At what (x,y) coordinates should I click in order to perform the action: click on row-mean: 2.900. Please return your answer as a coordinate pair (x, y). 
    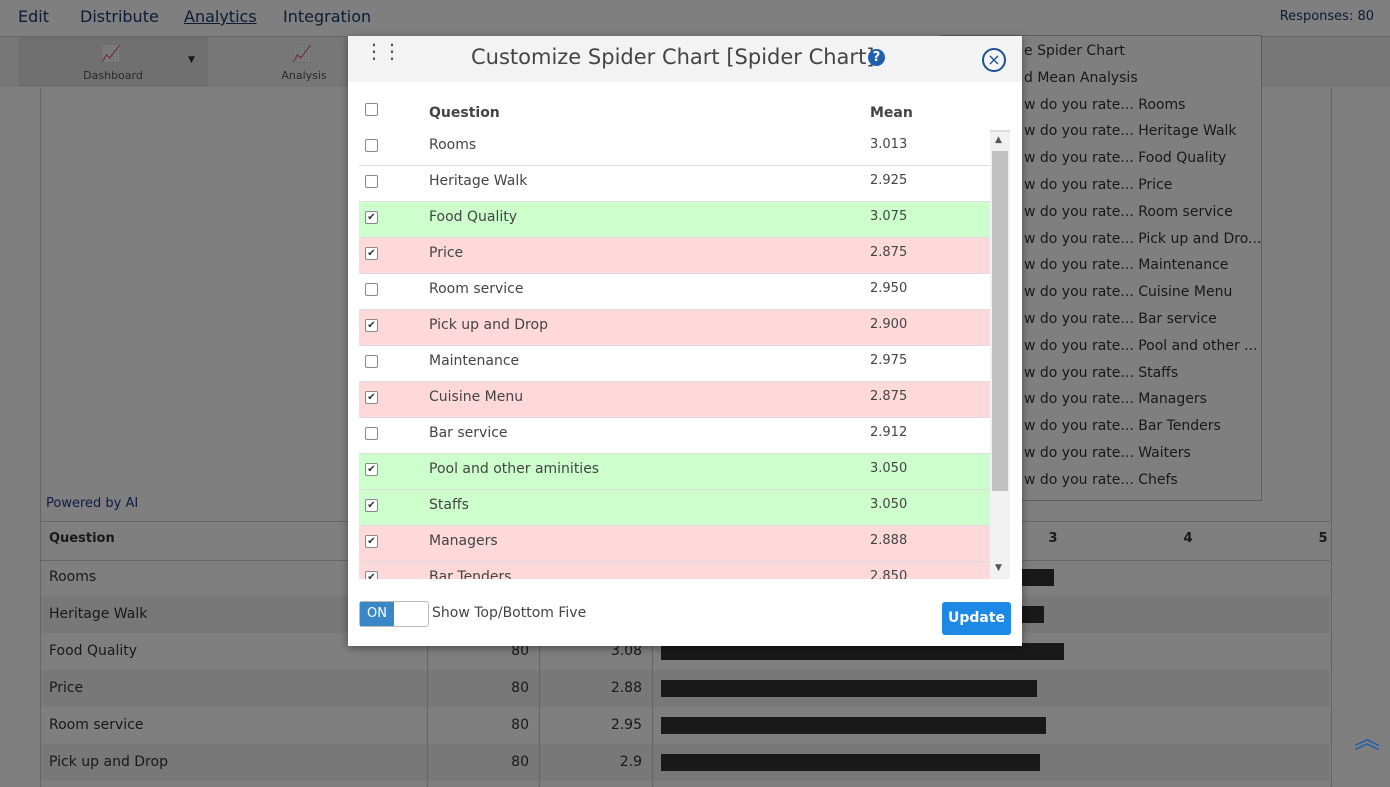
    Looking at the image, I should click on (889, 324).